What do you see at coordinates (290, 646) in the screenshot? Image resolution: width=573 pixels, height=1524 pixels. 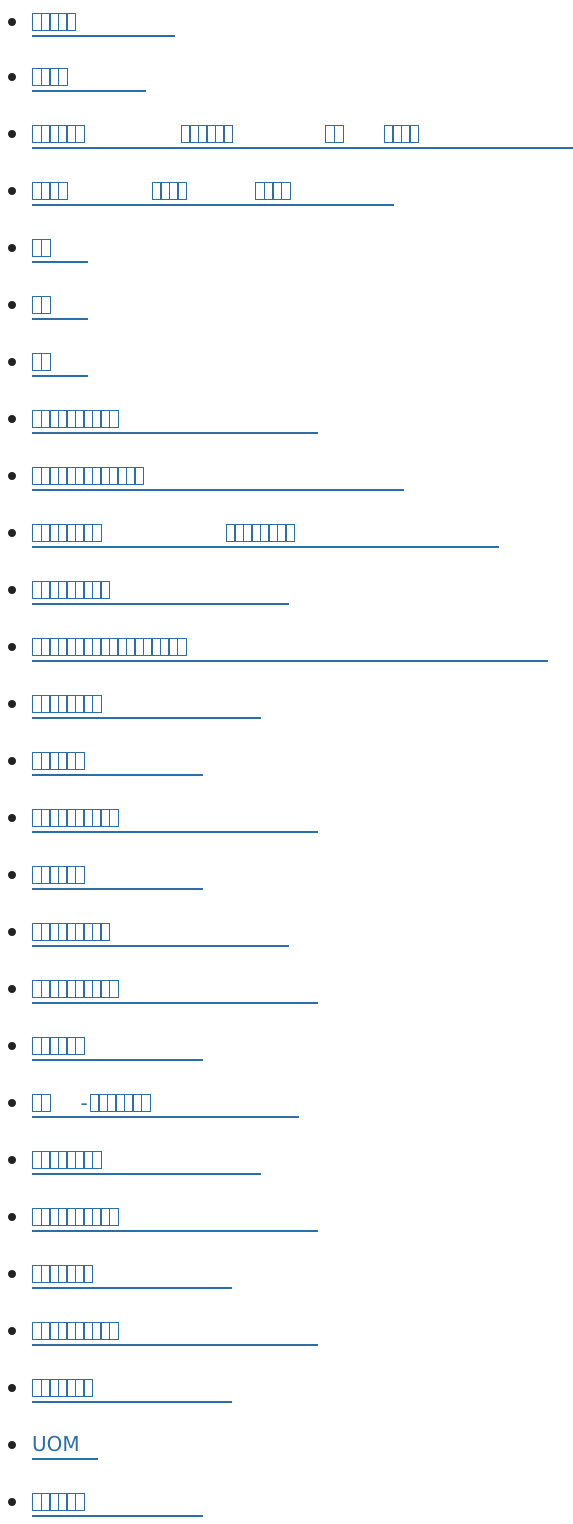 I see `nav-link: □□□□□□□□□□□□□□□□□□` at bounding box center [290, 646].